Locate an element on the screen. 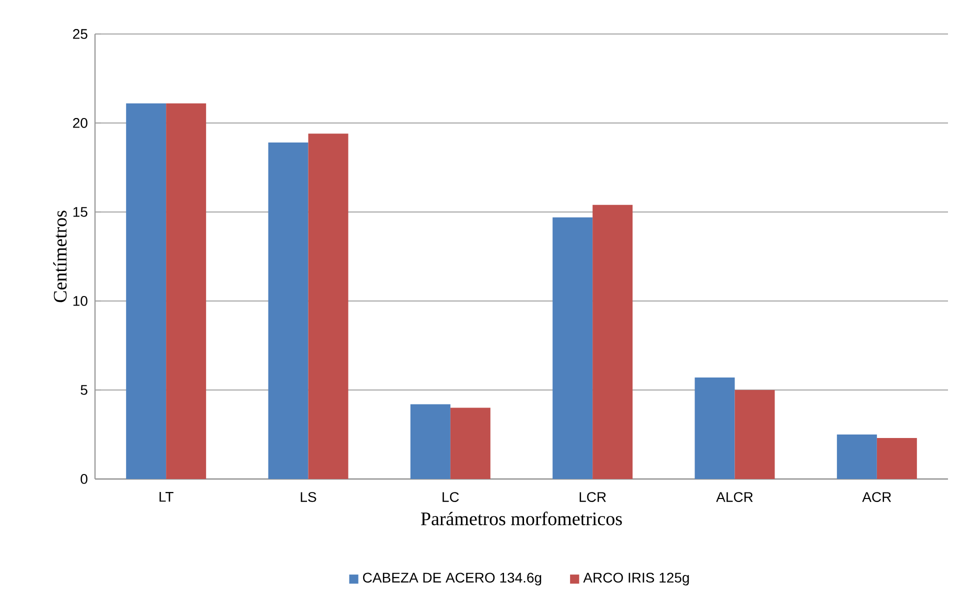 The width and height of the screenshot is (954, 603). y-tick-label: 20 is located at coordinates (80, 123).